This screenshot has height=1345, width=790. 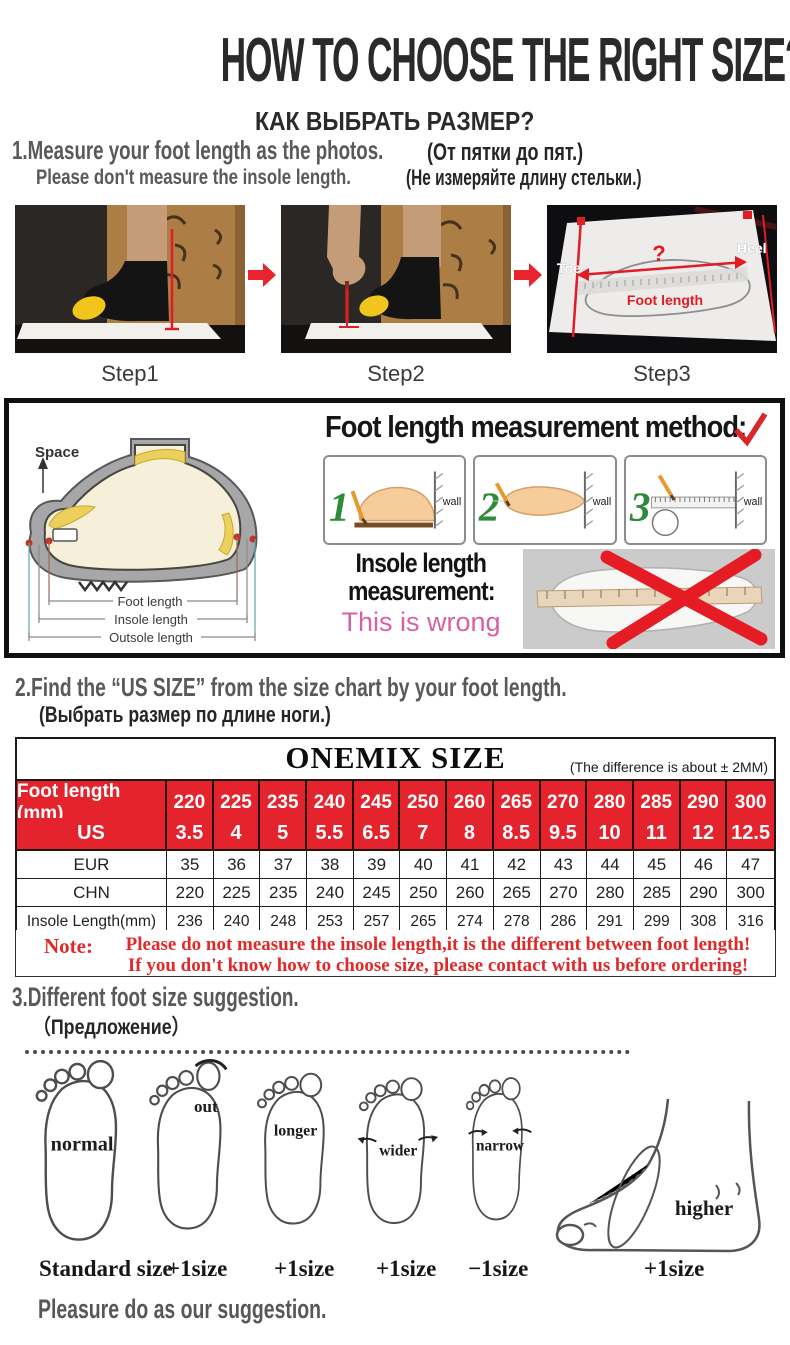 I want to click on toe-out-arc, so click(x=211, y=1065).